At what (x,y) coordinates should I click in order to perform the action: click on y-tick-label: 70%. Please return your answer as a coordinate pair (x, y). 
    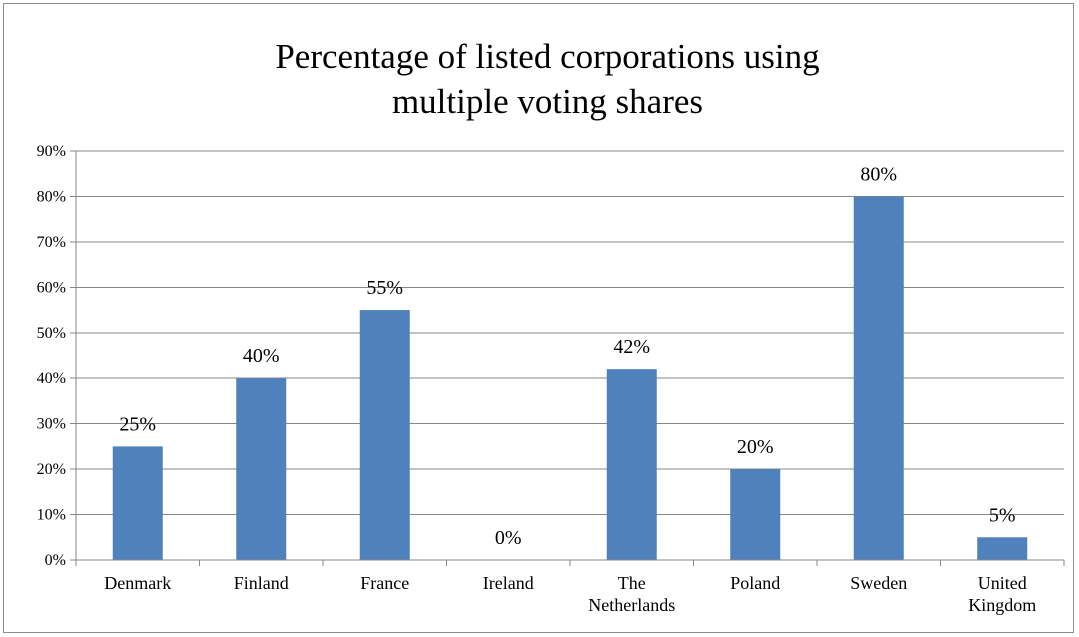
    Looking at the image, I should click on (51, 242).